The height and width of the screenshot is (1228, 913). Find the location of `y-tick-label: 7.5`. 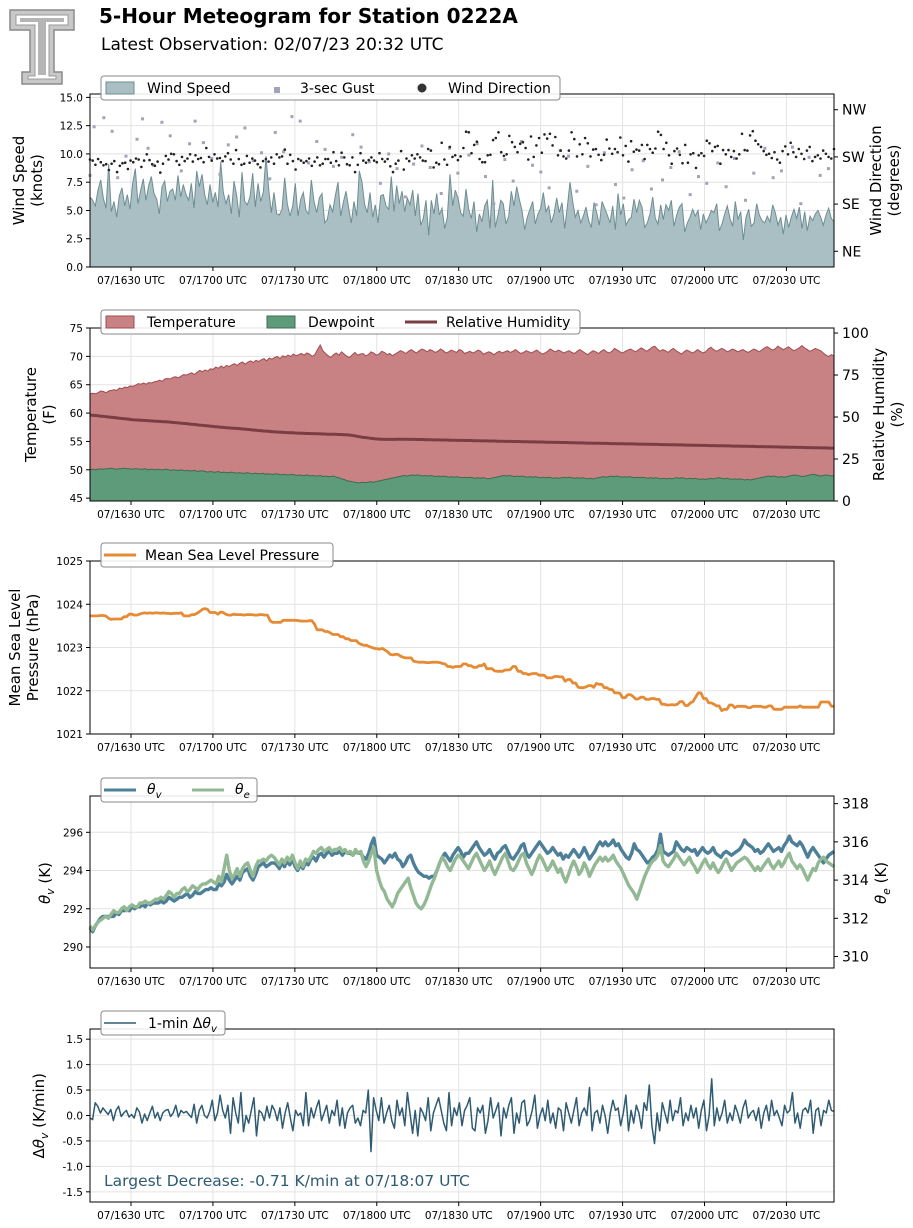

y-tick-label: 7.5 is located at coordinates (74, 183).